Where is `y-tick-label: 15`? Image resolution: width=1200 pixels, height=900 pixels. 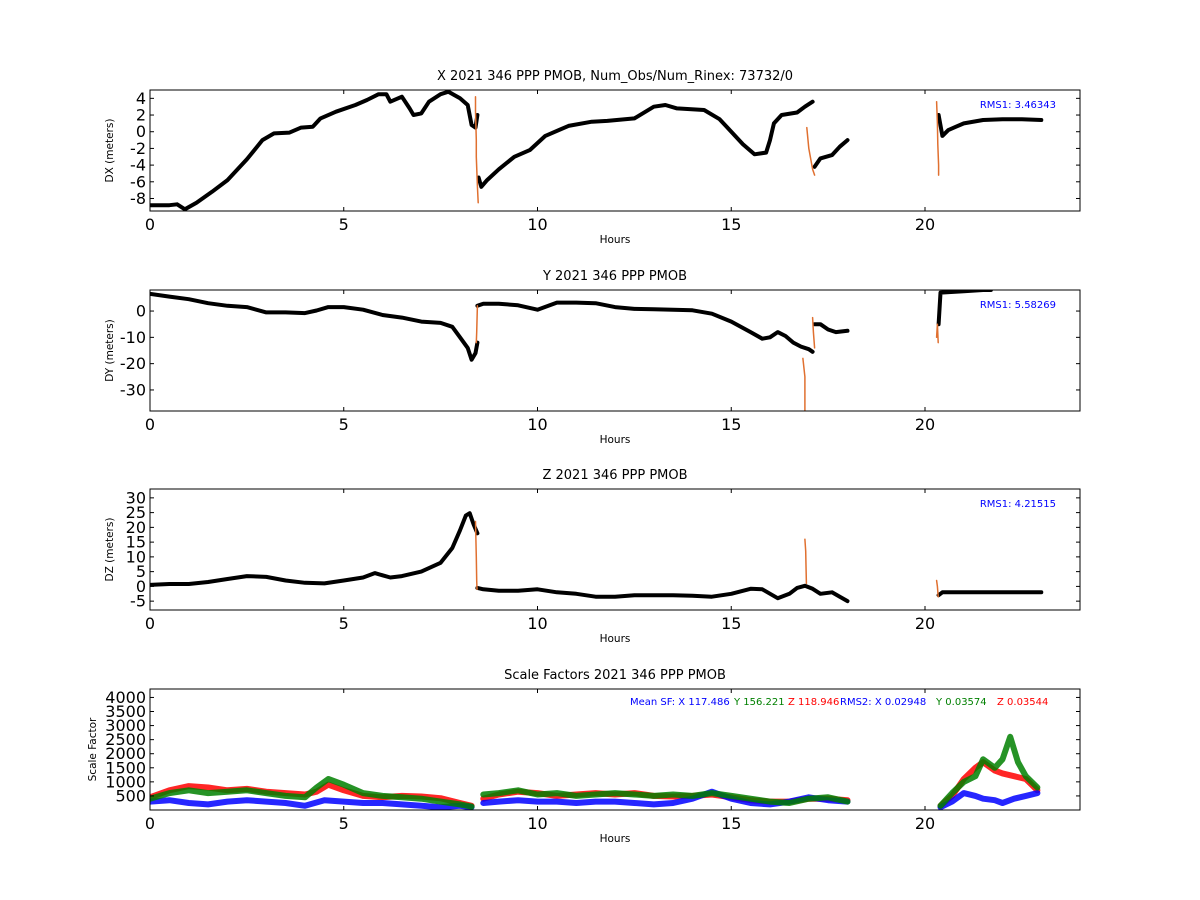 y-tick-label: 15 is located at coordinates (136, 542).